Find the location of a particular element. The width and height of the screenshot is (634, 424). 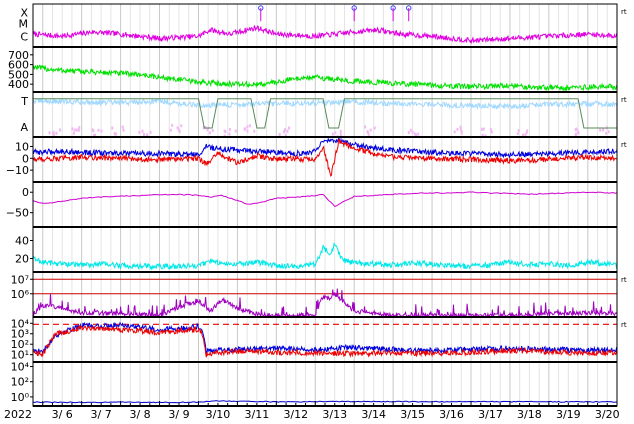

y-tick-label: 400 is located at coordinates (18, 84).